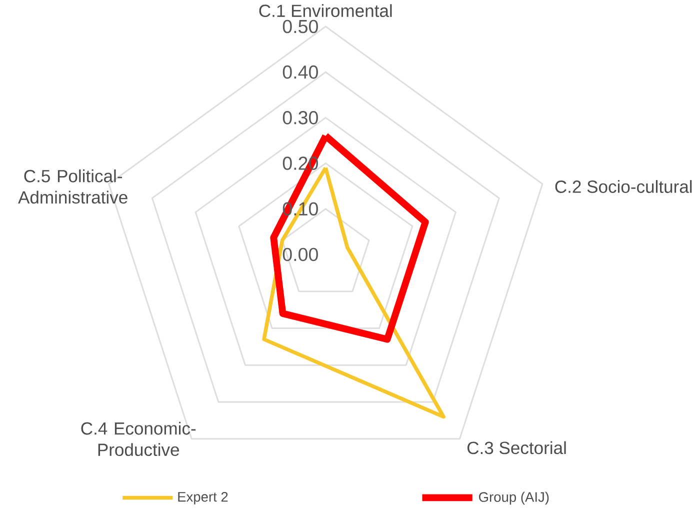  What do you see at coordinates (203, 498) in the screenshot?
I see `legend-label: Expert 2` at bounding box center [203, 498].